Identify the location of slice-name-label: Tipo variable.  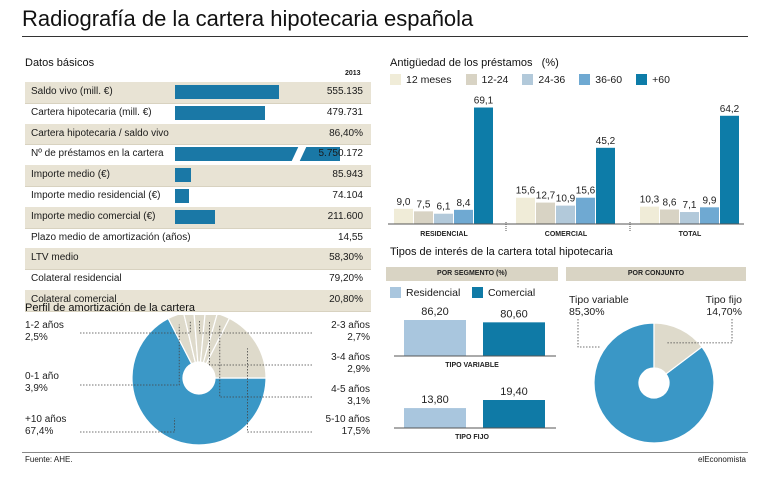
(599, 300).